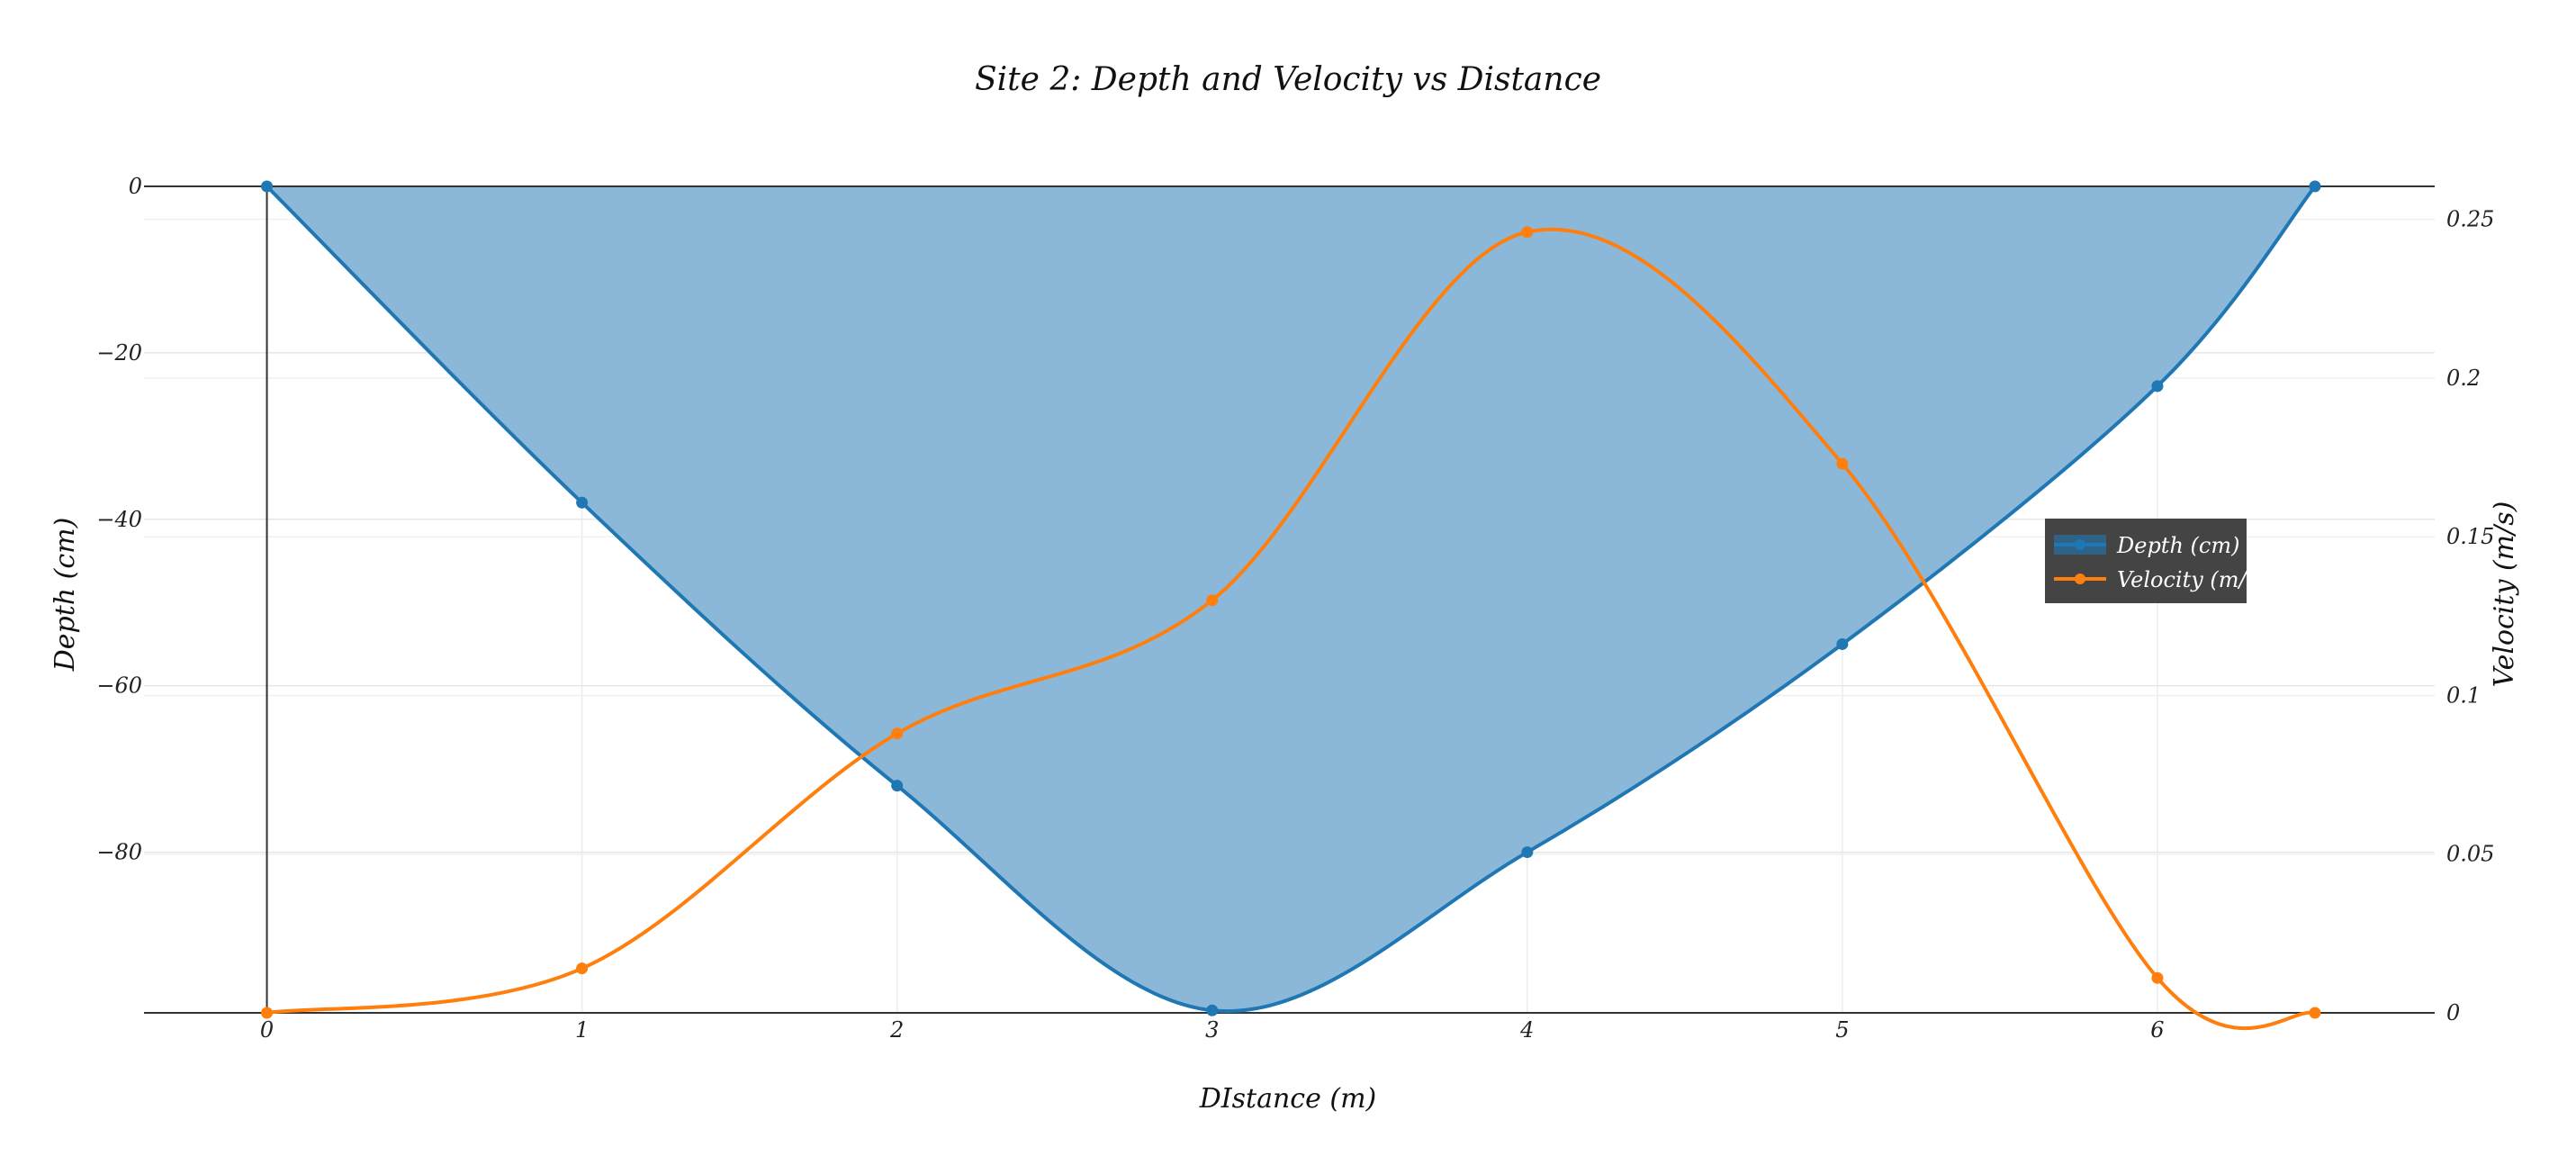 Image resolution: width=2576 pixels, height=1156 pixels. Describe the element at coordinates (119, 353) in the screenshot. I see `y-tick-label: −20` at that location.